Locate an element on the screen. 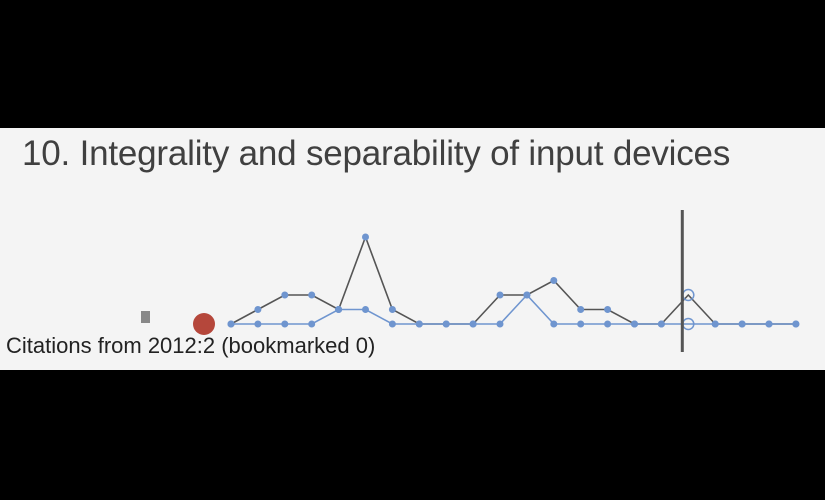 The width and height of the screenshot is (825, 500). citations-summary: Citations from 2012:2 (bookmarked 0) is located at coordinates (191, 345).